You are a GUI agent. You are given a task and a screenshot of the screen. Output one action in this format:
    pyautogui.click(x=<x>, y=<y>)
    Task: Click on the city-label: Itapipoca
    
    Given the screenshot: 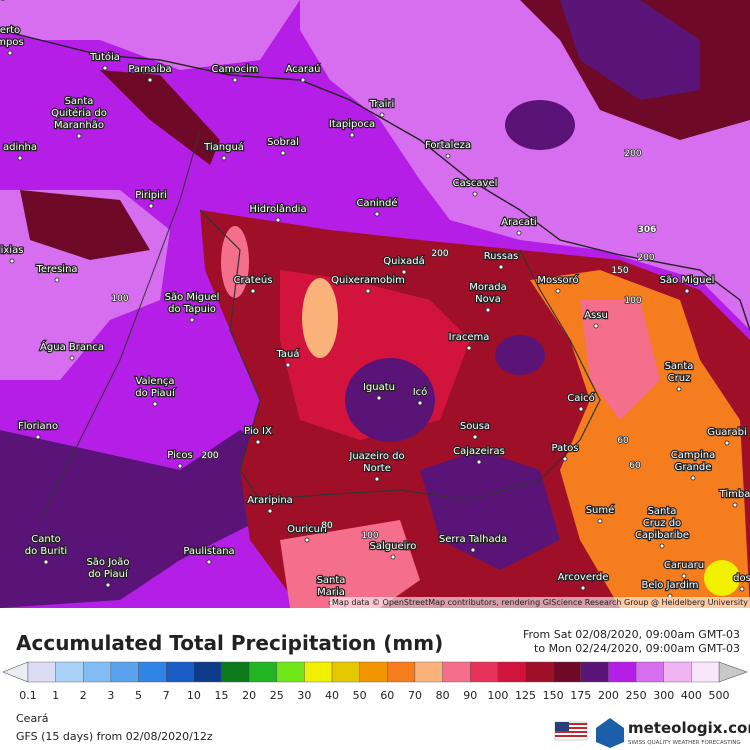 What is the action you would take?
    pyautogui.click(x=352, y=124)
    